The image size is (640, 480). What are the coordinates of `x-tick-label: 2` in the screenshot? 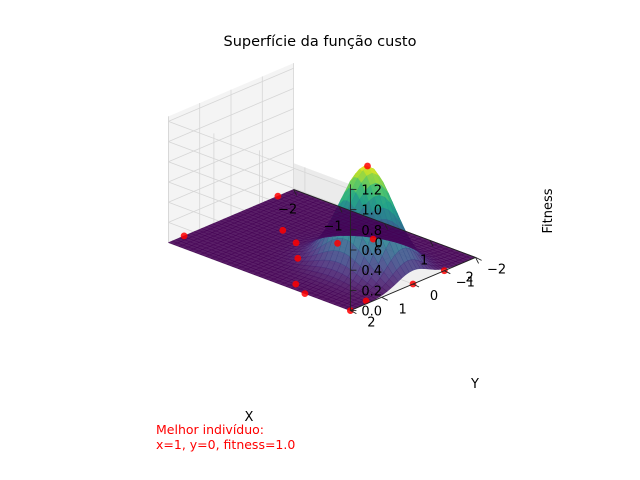 It's located at (469, 277).